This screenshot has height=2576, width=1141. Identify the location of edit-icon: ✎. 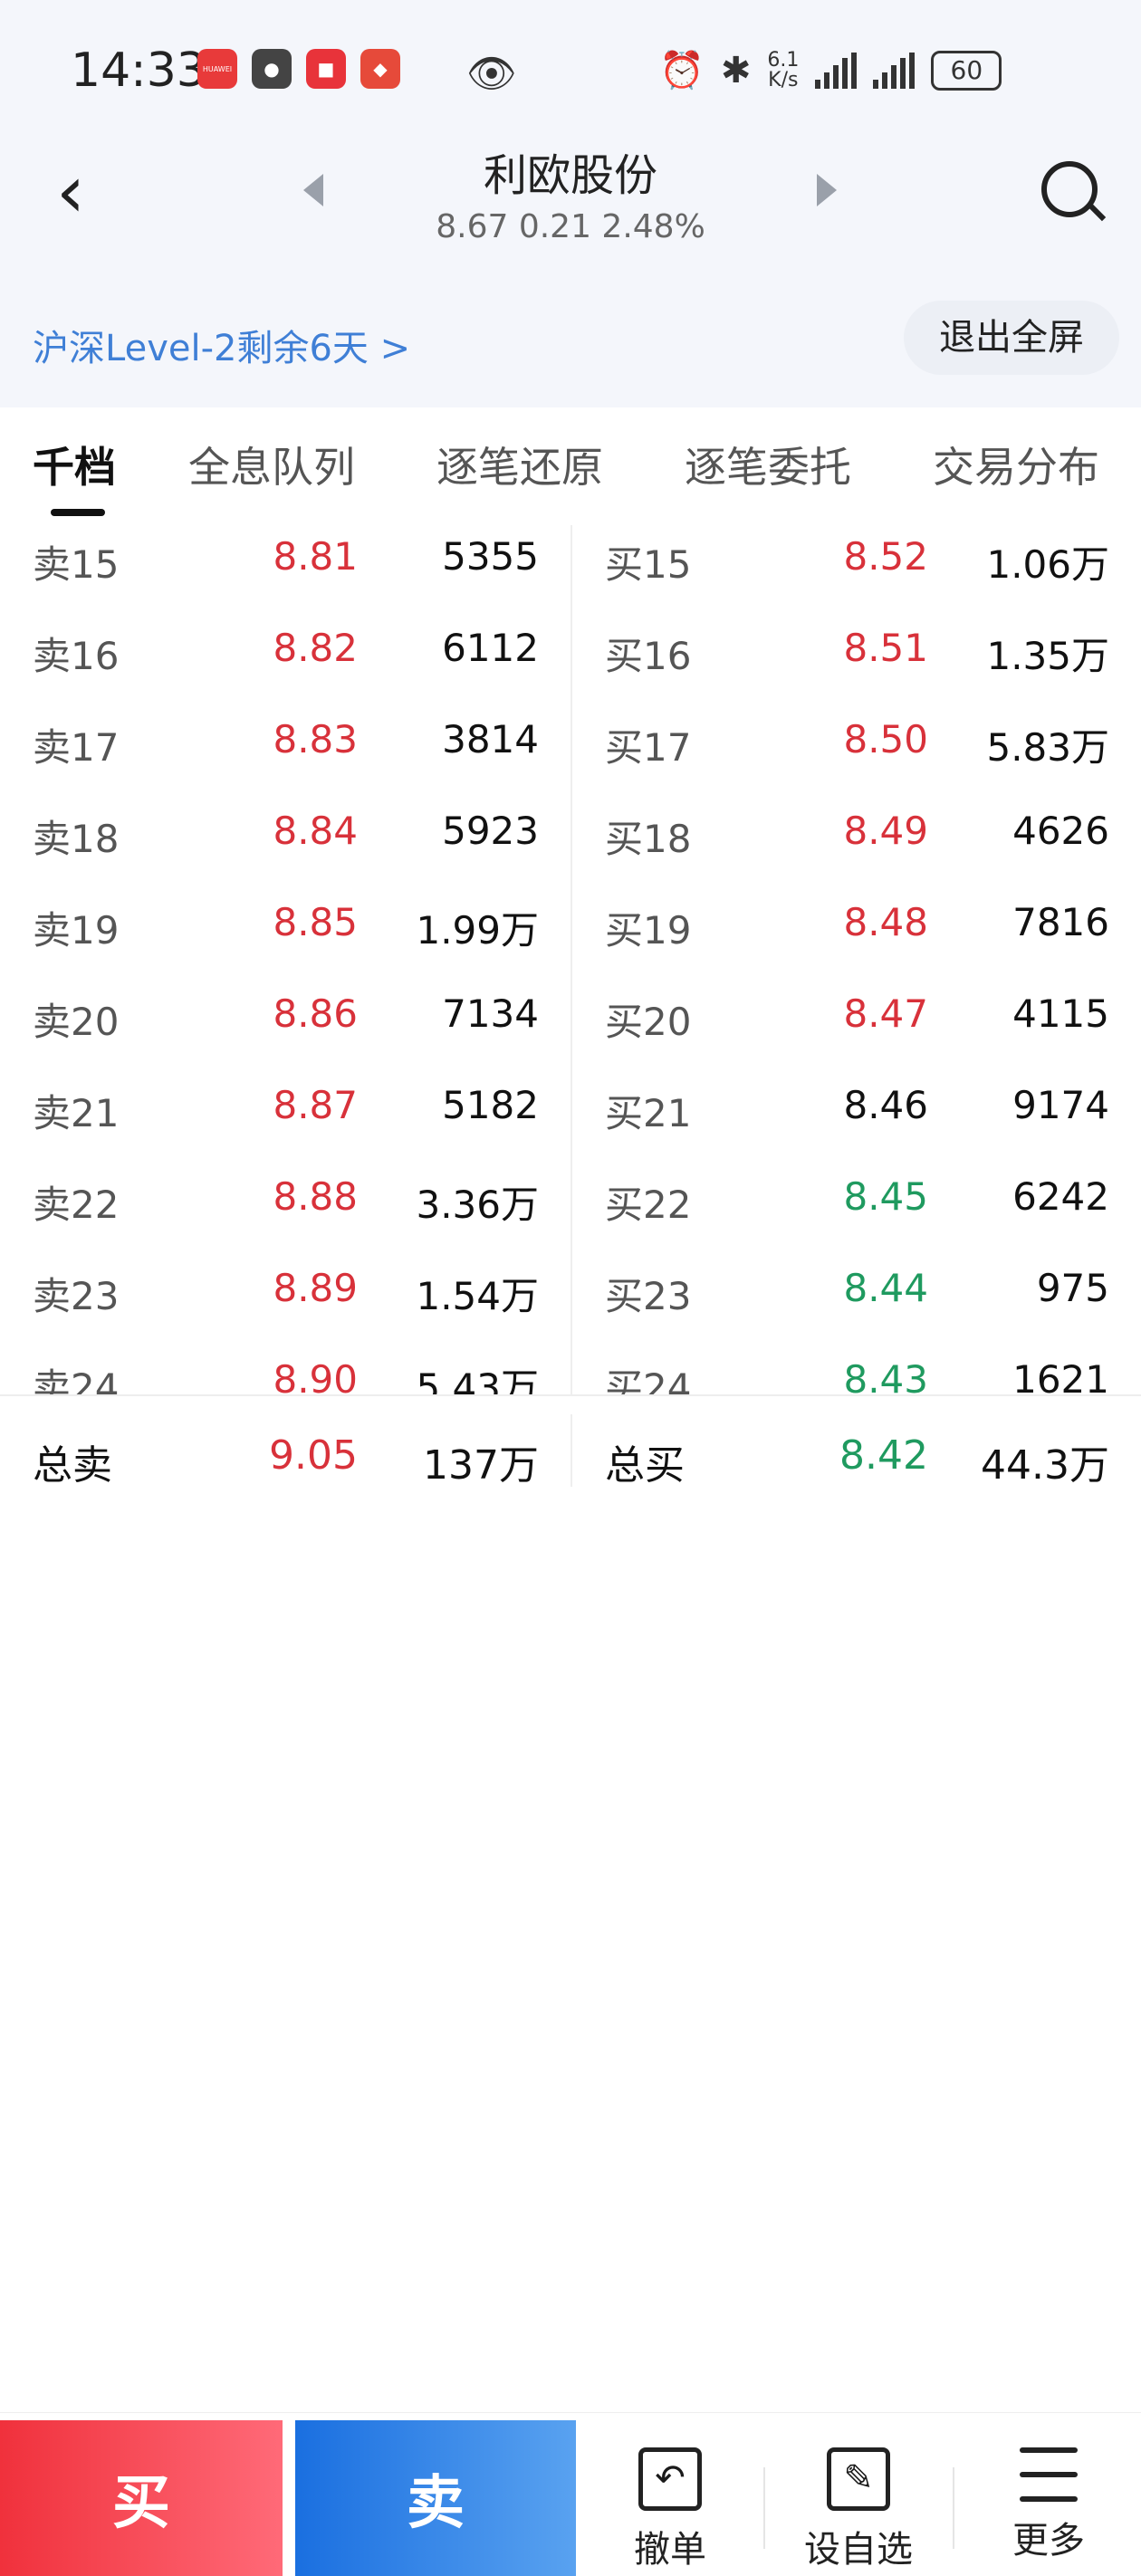
(858, 2479).